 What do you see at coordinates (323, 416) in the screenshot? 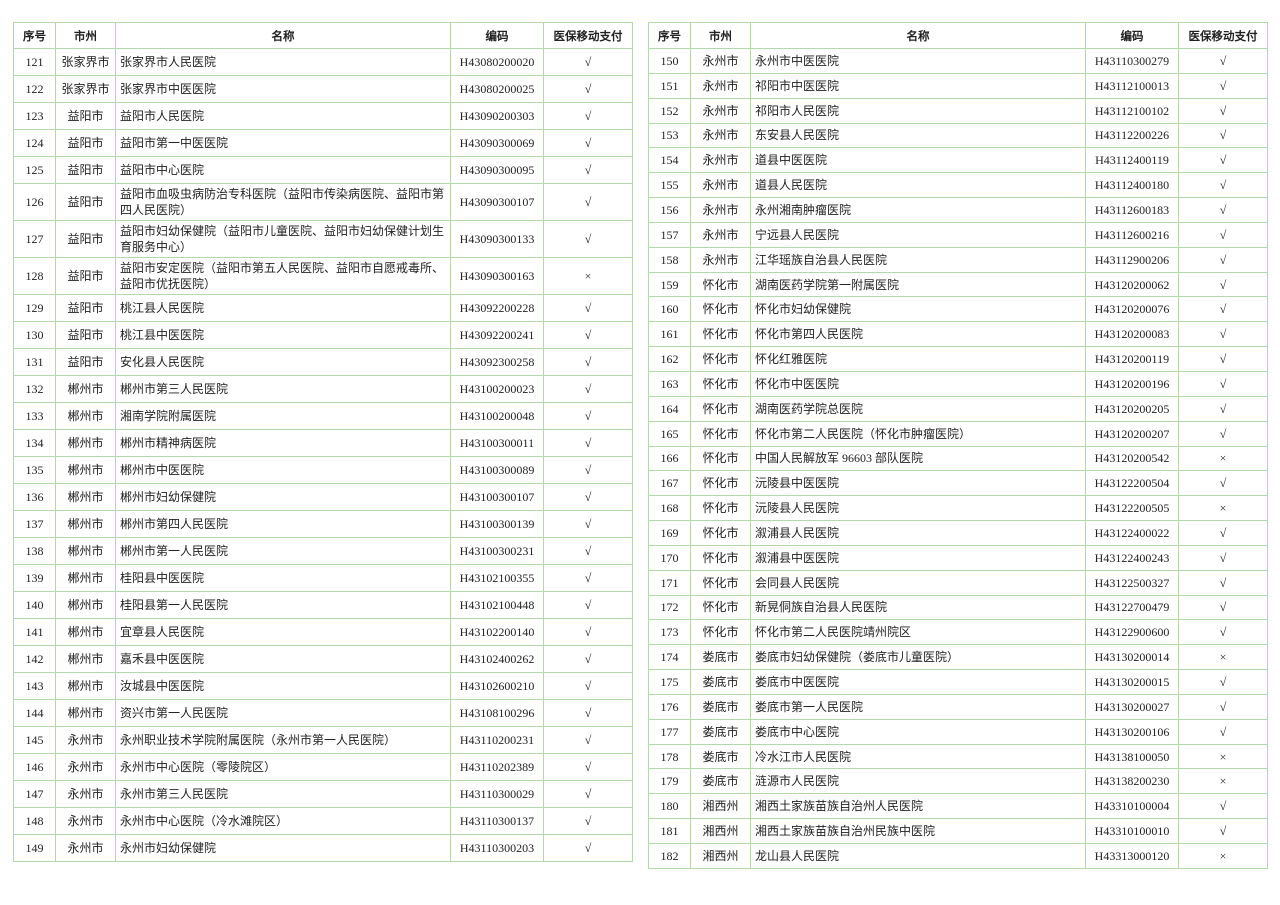
I see `table-row: 133 郴州市 湘南学院附属医院 H43100200048 √` at bounding box center [323, 416].